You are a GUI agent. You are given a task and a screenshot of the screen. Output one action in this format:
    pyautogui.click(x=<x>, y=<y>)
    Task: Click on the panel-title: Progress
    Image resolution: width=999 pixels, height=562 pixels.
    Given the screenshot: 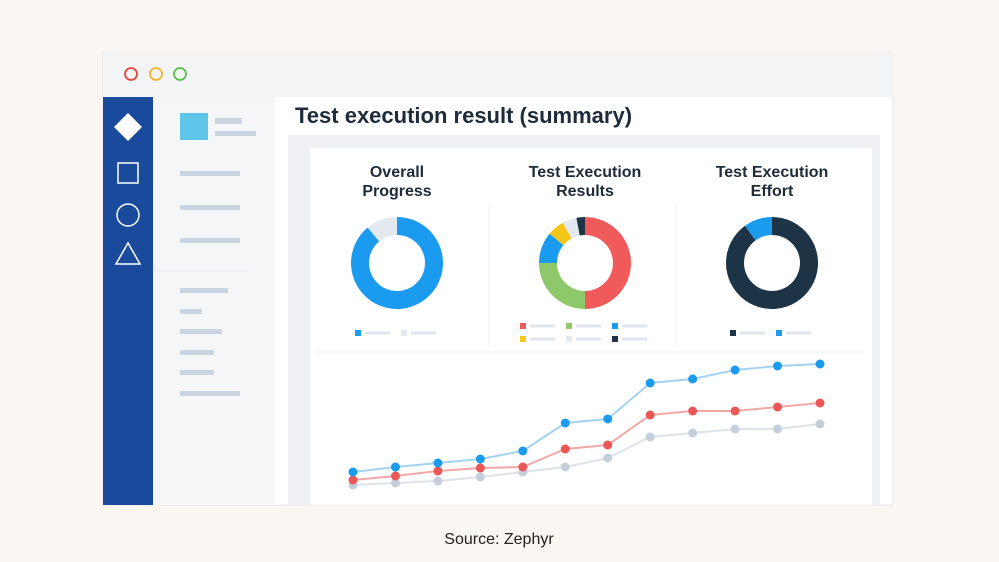 What is the action you would take?
    pyautogui.click(x=396, y=191)
    